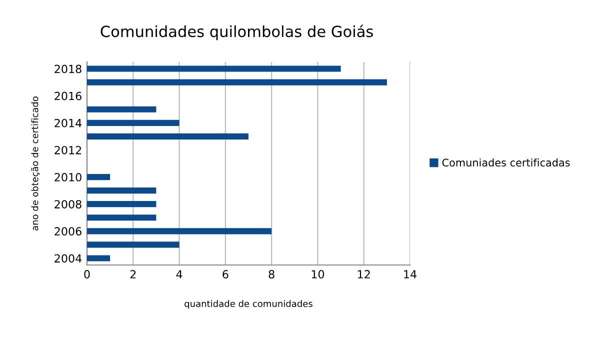  Describe the element at coordinates (271, 274) in the screenshot. I see `x-tick-label: 8` at that location.